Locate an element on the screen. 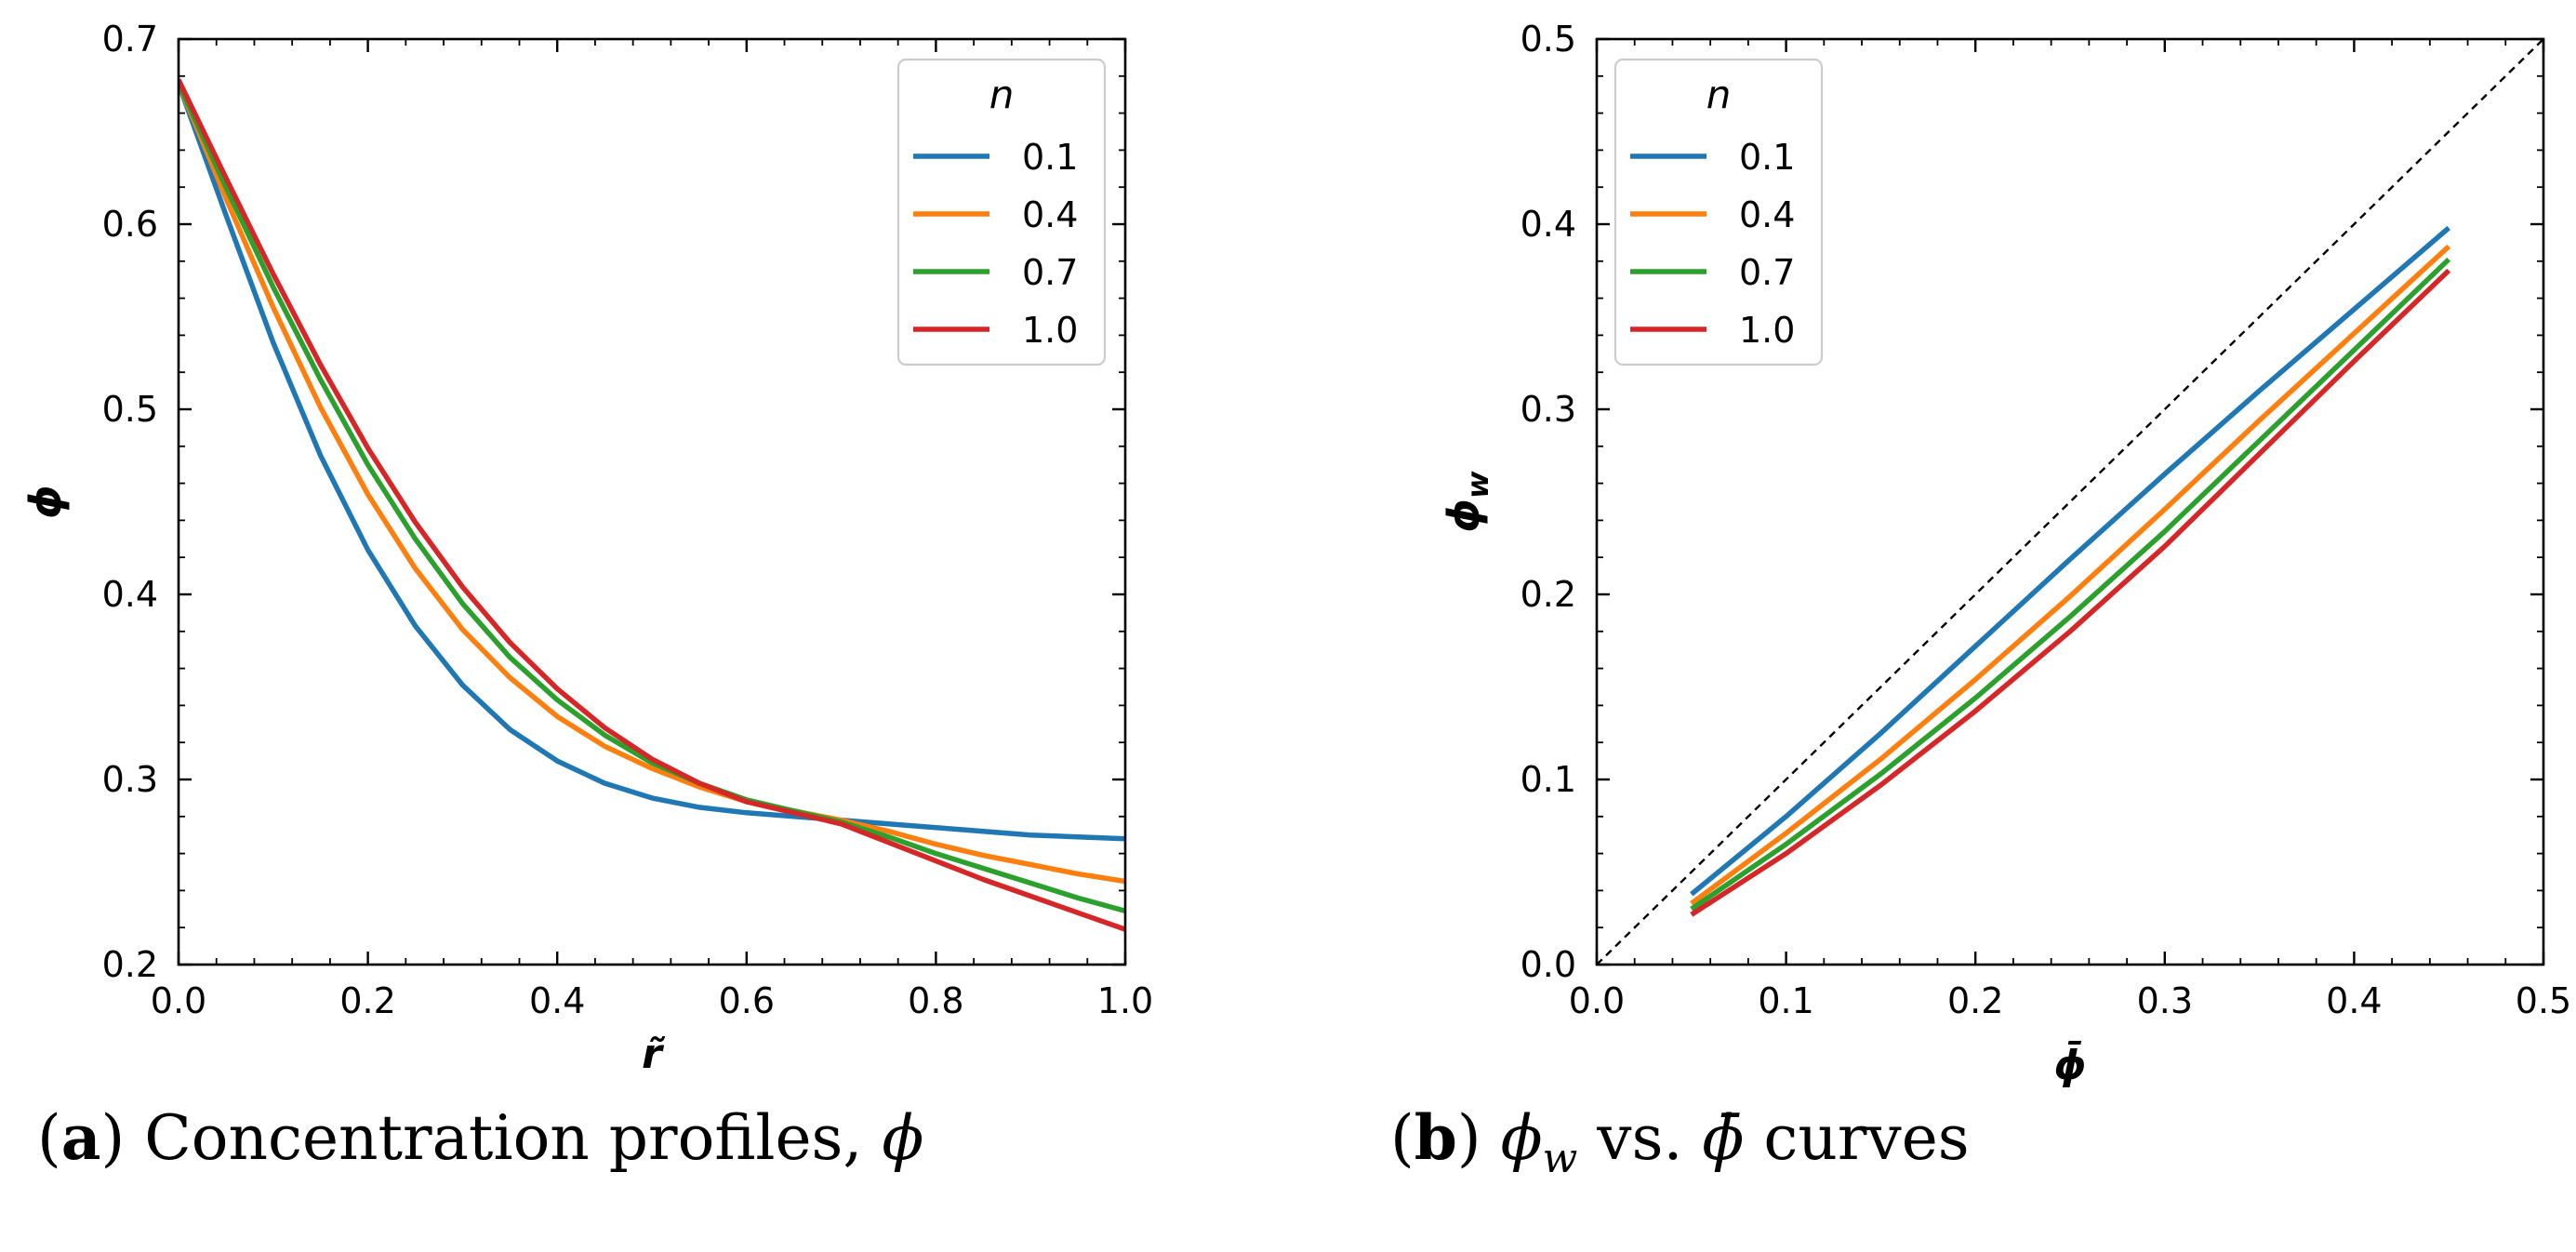 This screenshot has width=2576, height=1252. caption-a: (a) Concentration profiles, ϕ is located at coordinates (480, 1137).